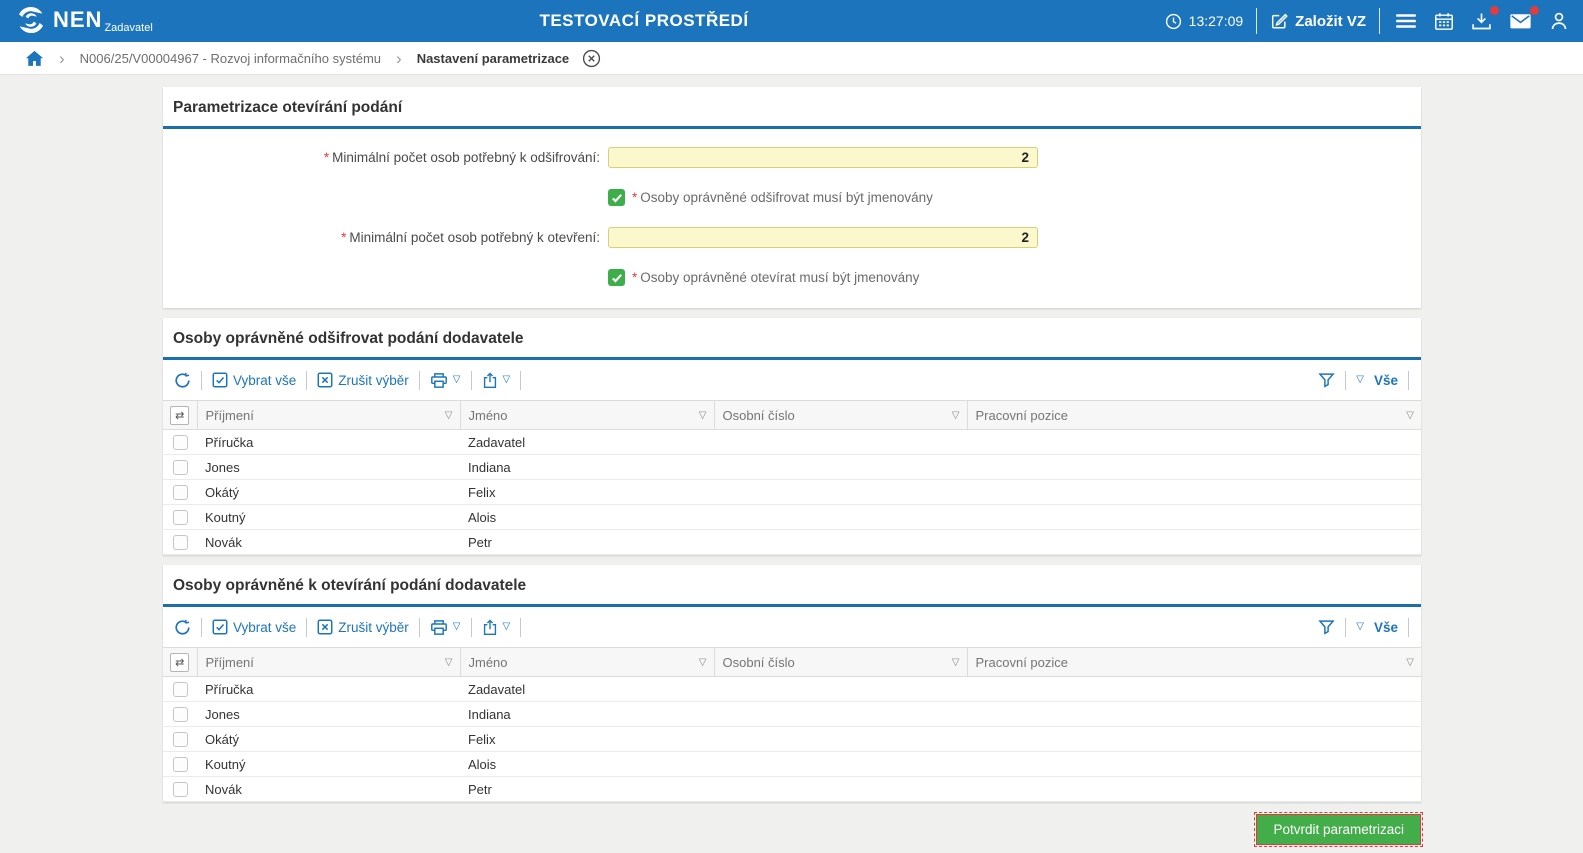 The width and height of the screenshot is (1583, 853). What do you see at coordinates (328, 517) in the screenshot?
I see `cell-surname: Koutný` at bounding box center [328, 517].